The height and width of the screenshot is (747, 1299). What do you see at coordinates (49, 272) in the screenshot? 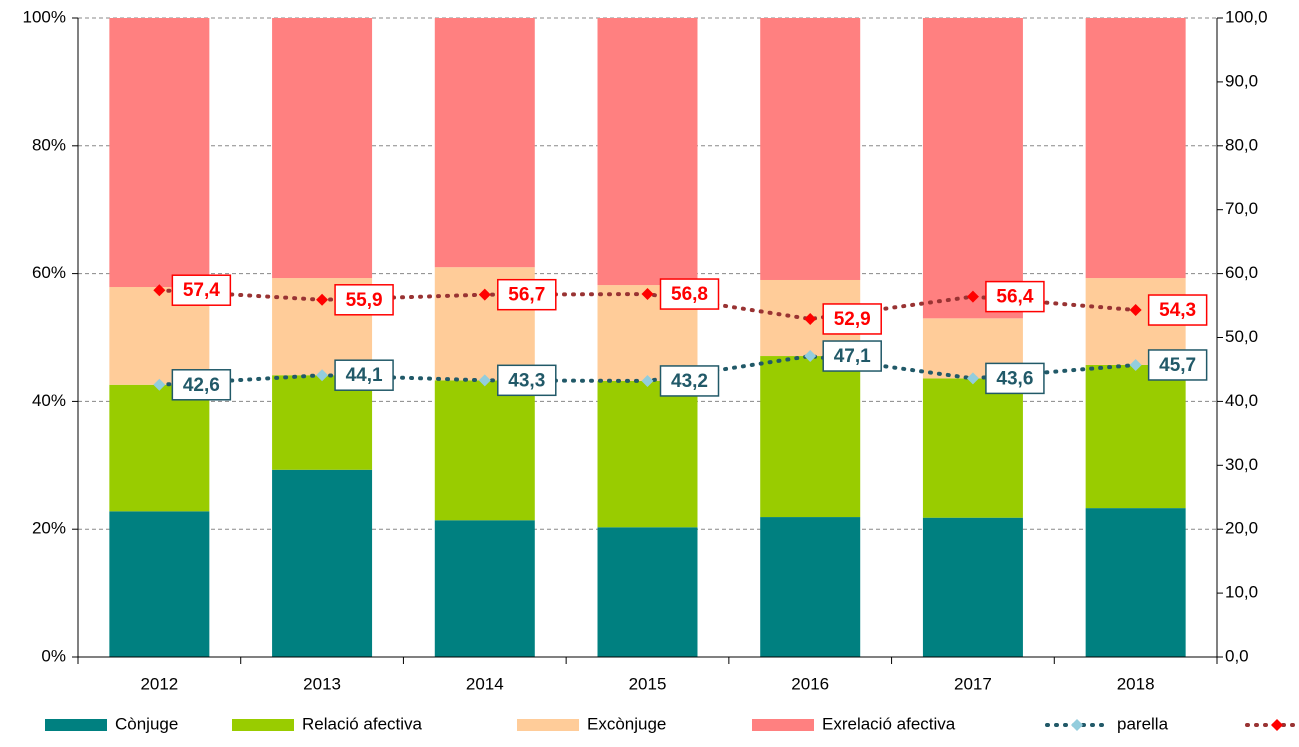
I see `y-tick-label: 60%` at bounding box center [49, 272].